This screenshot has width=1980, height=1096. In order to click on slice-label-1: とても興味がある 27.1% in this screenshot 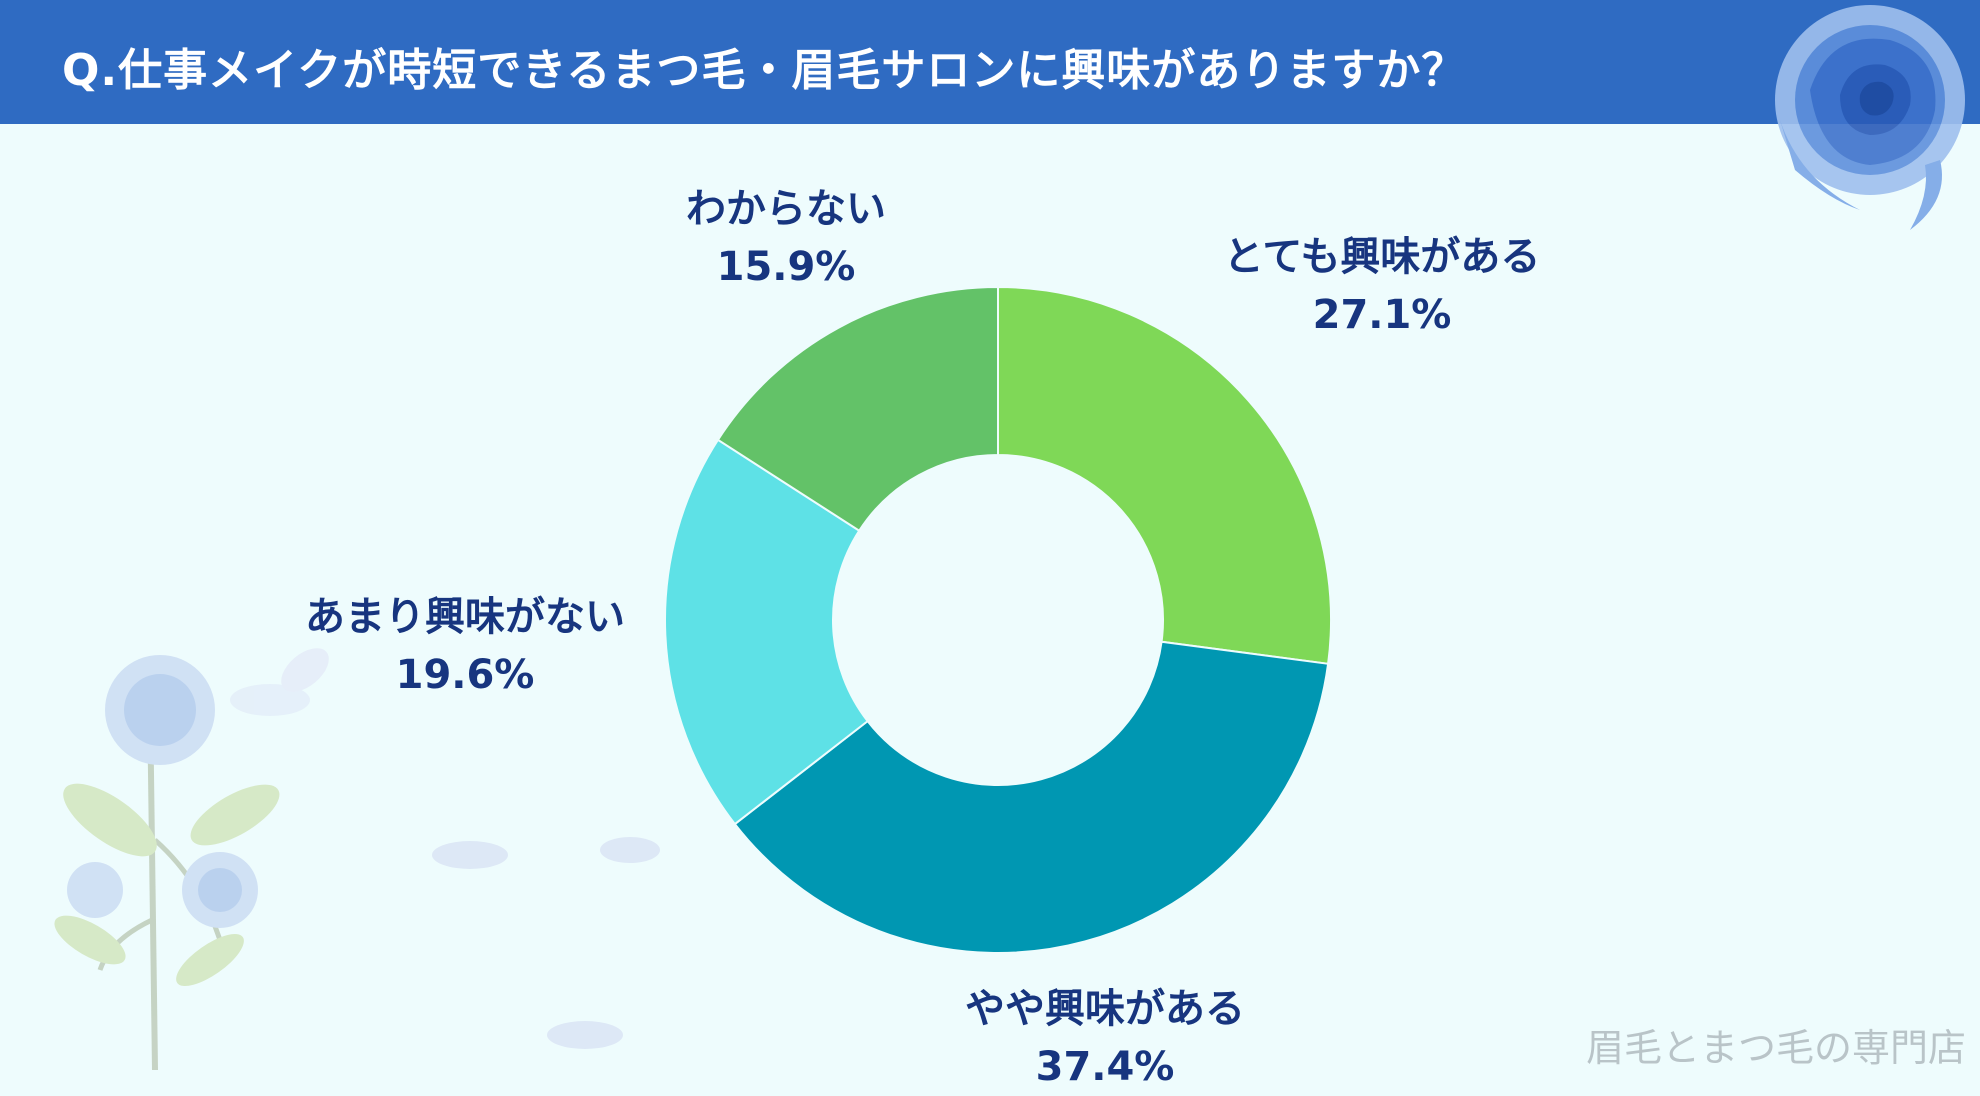, I will do `click(1382, 286)`.